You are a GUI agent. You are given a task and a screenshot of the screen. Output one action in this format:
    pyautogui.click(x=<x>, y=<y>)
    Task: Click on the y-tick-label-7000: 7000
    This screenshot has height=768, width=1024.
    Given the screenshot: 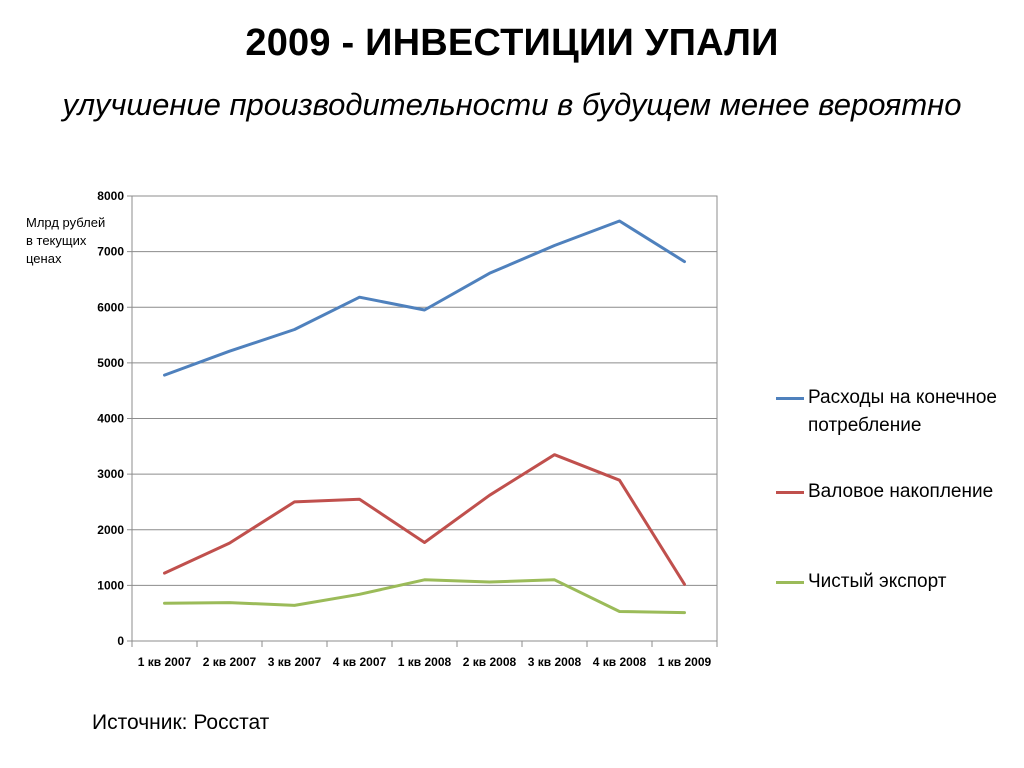 What is the action you would take?
    pyautogui.click(x=110, y=252)
    